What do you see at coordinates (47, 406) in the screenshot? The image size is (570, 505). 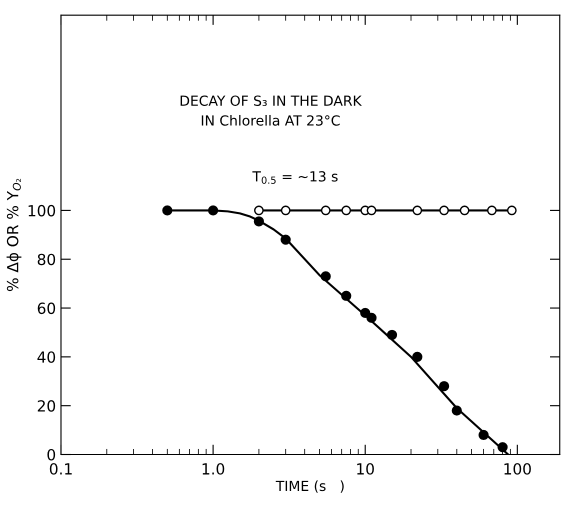 I see `y-tick-label: 20` at bounding box center [47, 406].